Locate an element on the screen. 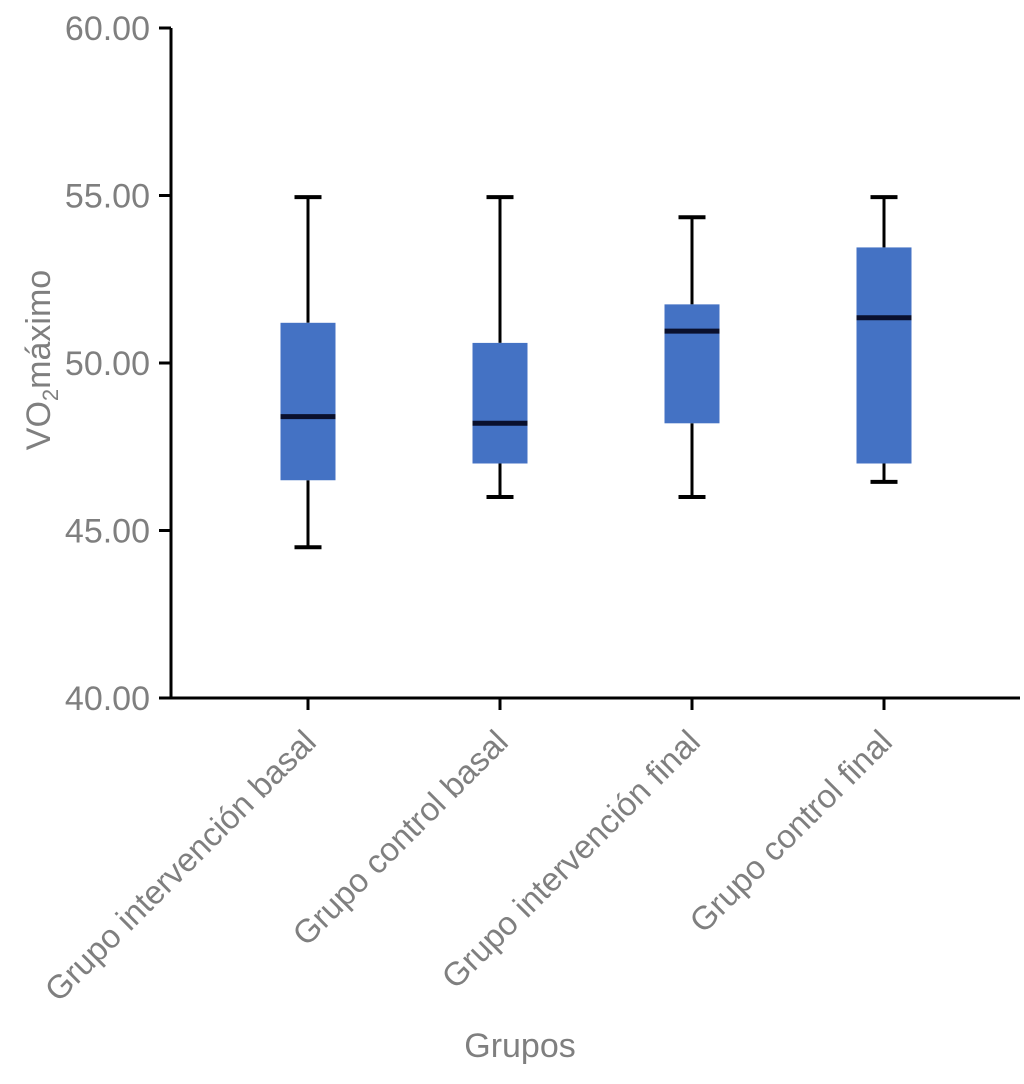 The height and width of the screenshot is (1084, 1024). category-label: Grupo intervención basal is located at coordinates (180, 866).